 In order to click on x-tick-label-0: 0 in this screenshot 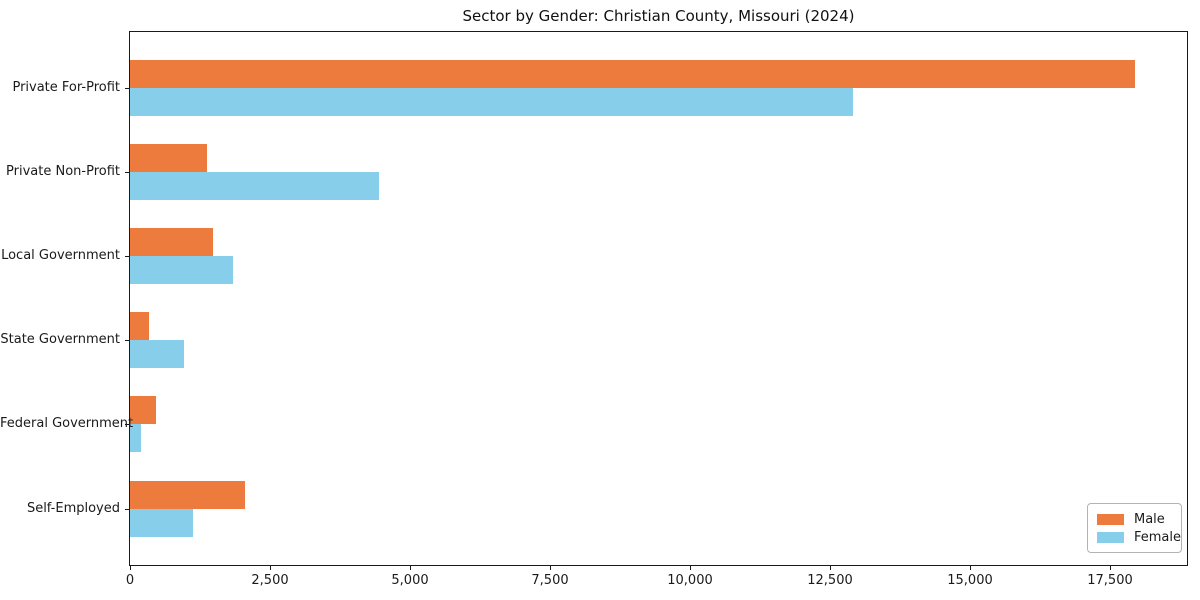, I will do `click(130, 580)`.